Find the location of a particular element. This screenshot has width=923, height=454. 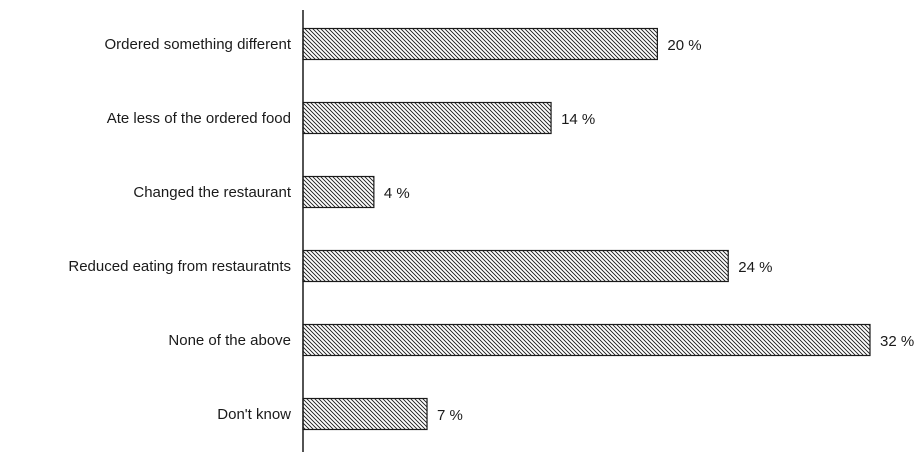

value-label: 14 % is located at coordinates (578, 119).